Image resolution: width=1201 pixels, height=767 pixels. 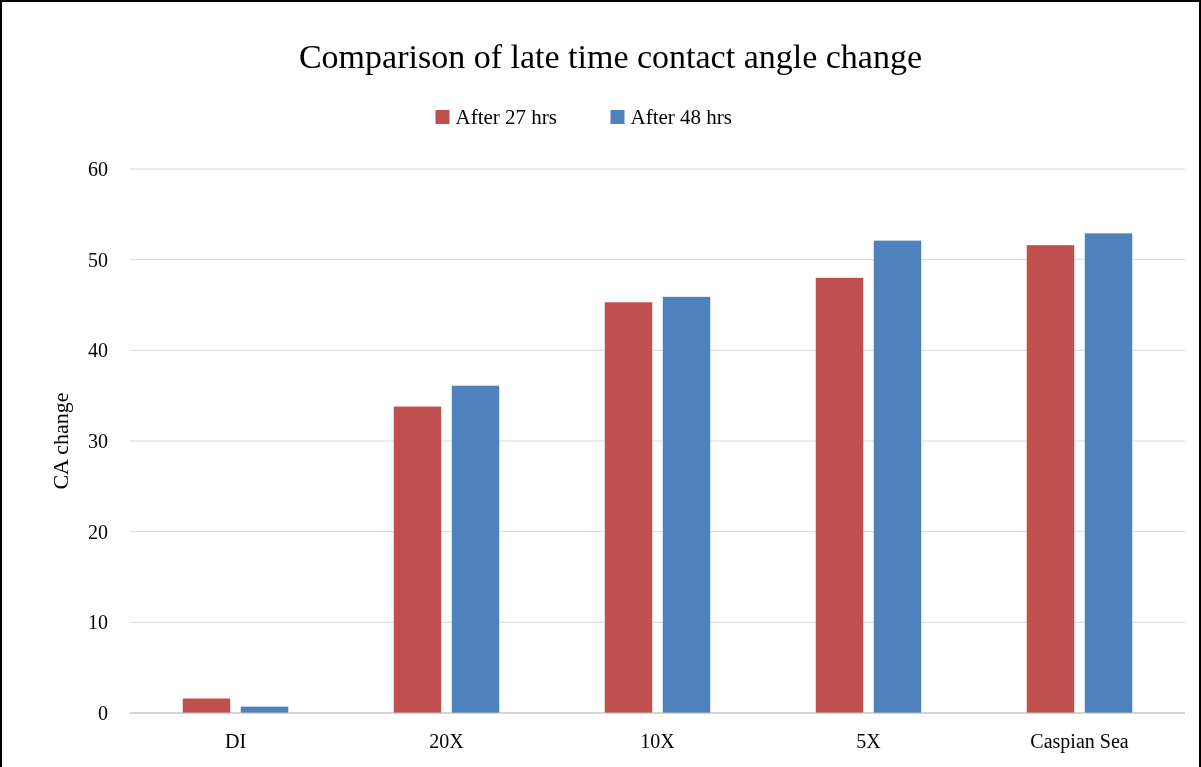 What do you see at coordinates (1079, 741) in the screenshot?
I see `x-tick-label: Caspian Sea` at bounding box center [1079, 741].